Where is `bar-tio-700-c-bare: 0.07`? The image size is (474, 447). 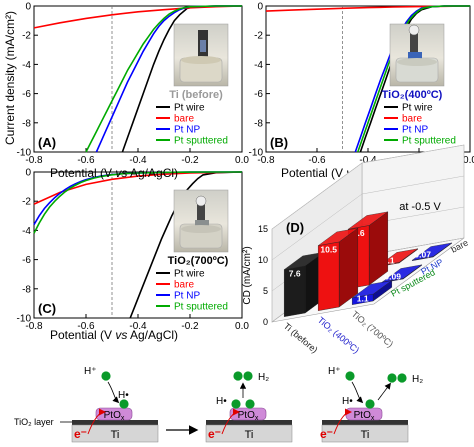 bar-tio-700-c-bare: 0.07 is located at coordinates (432, 251).